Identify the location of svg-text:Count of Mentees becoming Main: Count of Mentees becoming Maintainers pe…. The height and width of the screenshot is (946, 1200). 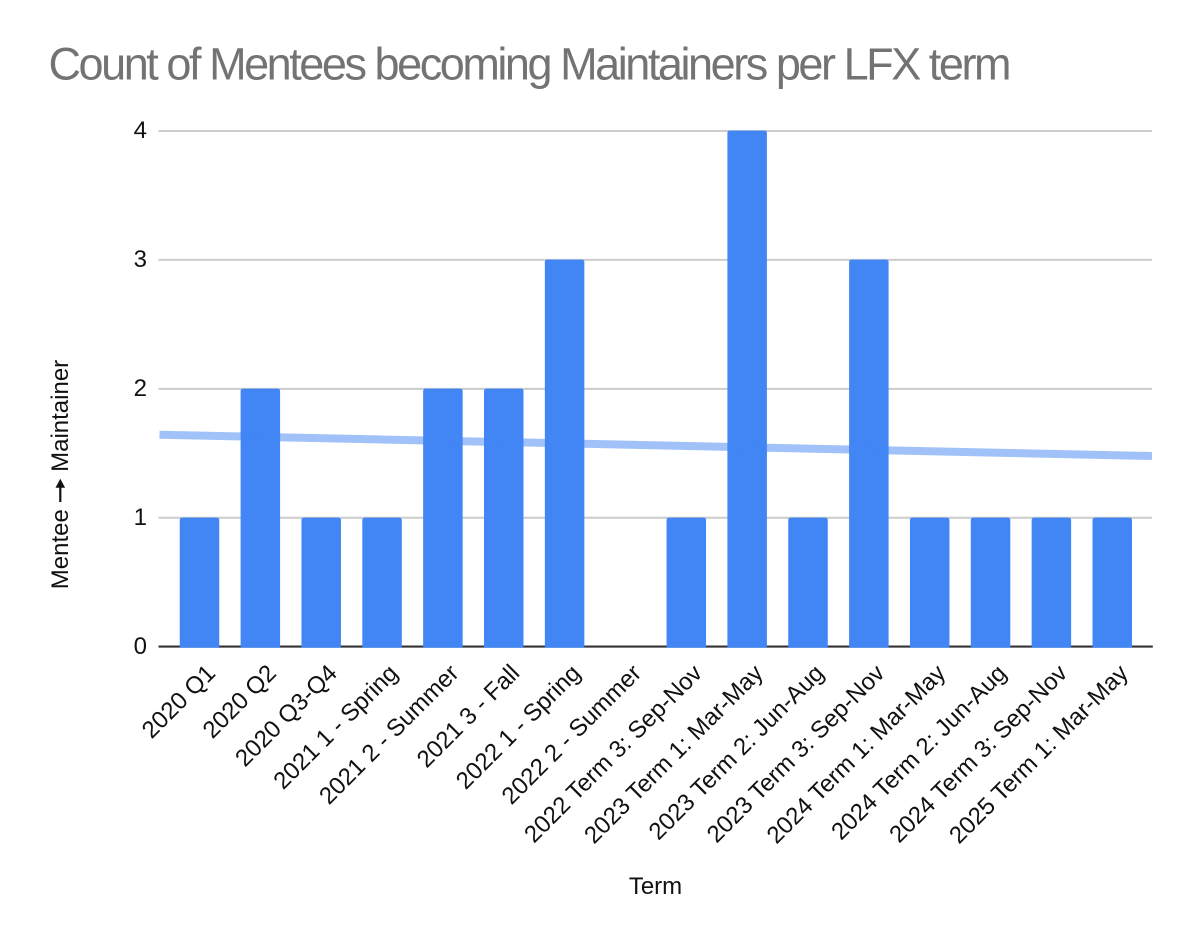
(529, 64).